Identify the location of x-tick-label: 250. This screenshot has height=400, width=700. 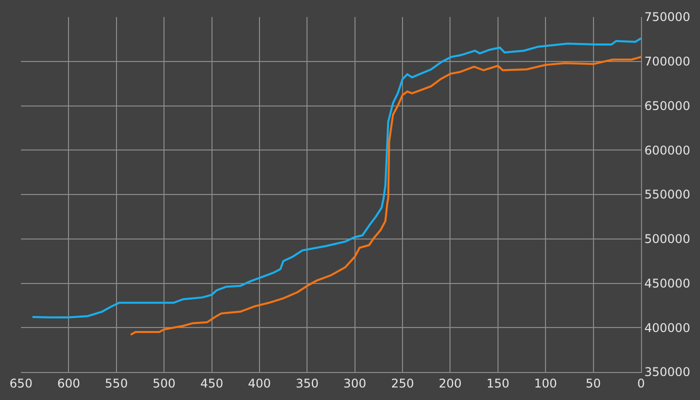
(402, 383).